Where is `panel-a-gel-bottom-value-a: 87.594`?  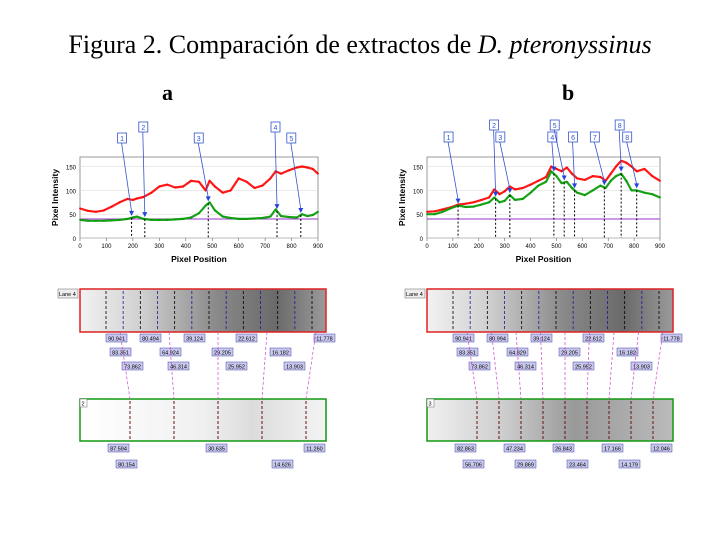
panel-a-gel-bottom-value-a: 87.594 is located at coordinates (118, 449).